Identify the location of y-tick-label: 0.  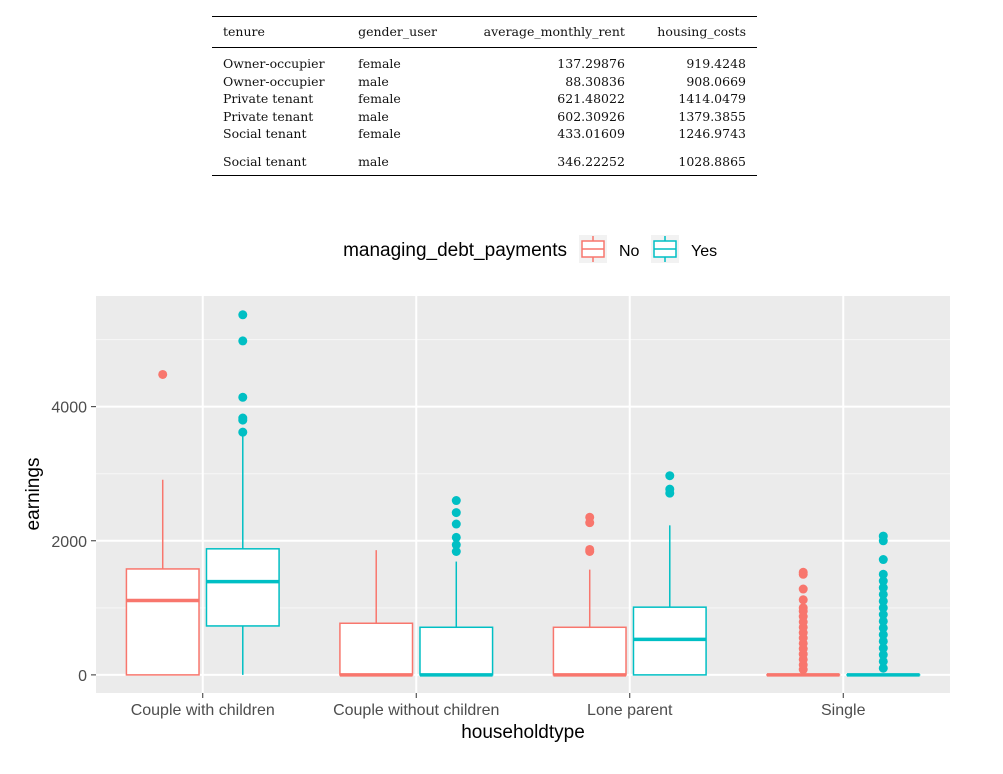
(82, 676).